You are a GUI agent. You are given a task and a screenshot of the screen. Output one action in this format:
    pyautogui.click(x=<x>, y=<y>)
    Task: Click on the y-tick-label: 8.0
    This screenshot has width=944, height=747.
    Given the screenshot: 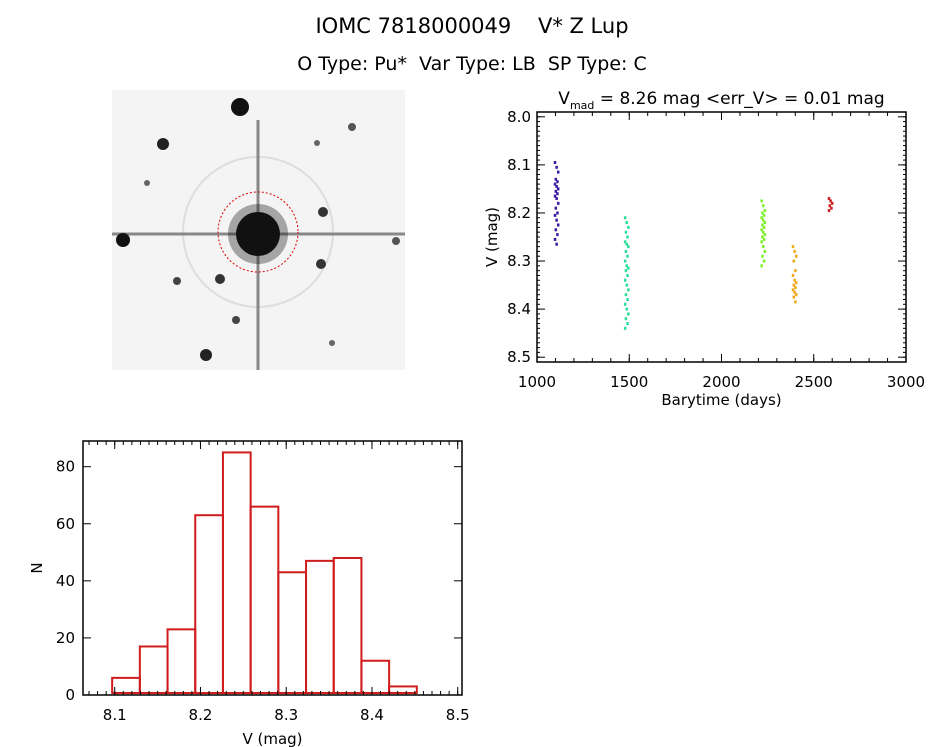 What is the action you would take?
    pyautogui.click(x=519, y=117)
    